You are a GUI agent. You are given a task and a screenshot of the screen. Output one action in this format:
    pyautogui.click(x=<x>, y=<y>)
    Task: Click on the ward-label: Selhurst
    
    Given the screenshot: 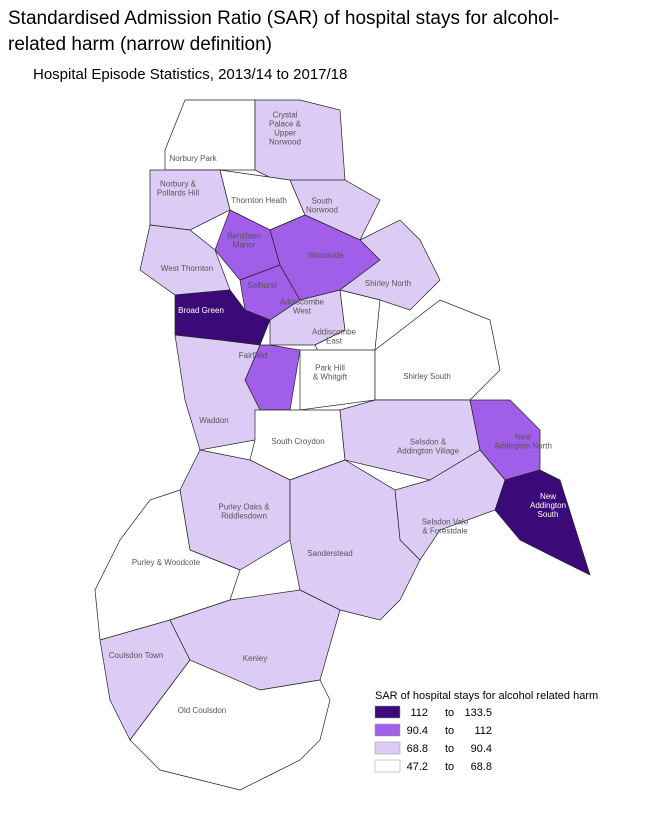 What is the action you would take?
    pyautogui.click(x=262, y=285)
    